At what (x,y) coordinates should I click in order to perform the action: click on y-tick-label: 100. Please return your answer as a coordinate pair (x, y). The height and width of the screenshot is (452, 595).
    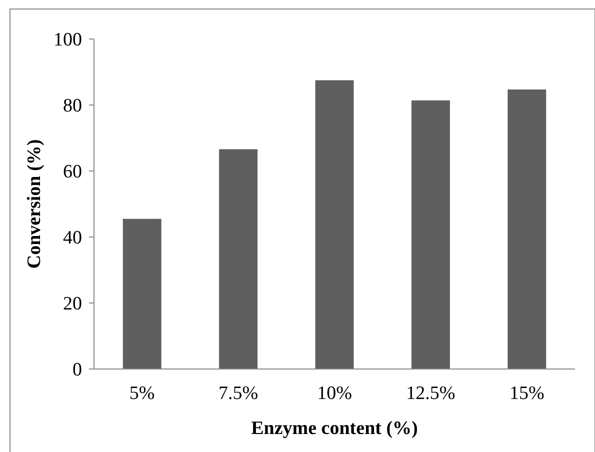
    Looking at the image, I should click on (68, 40).